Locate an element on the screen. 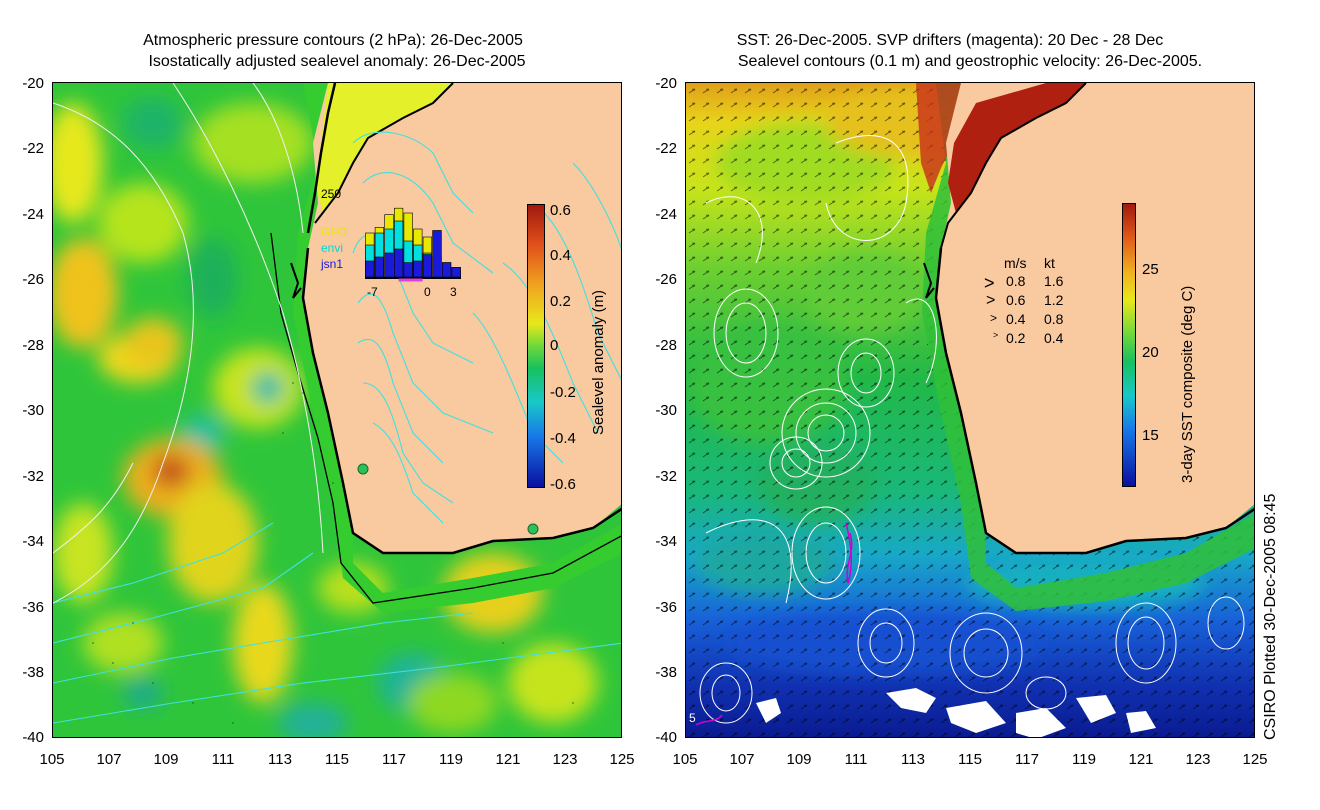 The image size is (1320, 810). left-ytick: -30 is located at coordinates (33, 410).